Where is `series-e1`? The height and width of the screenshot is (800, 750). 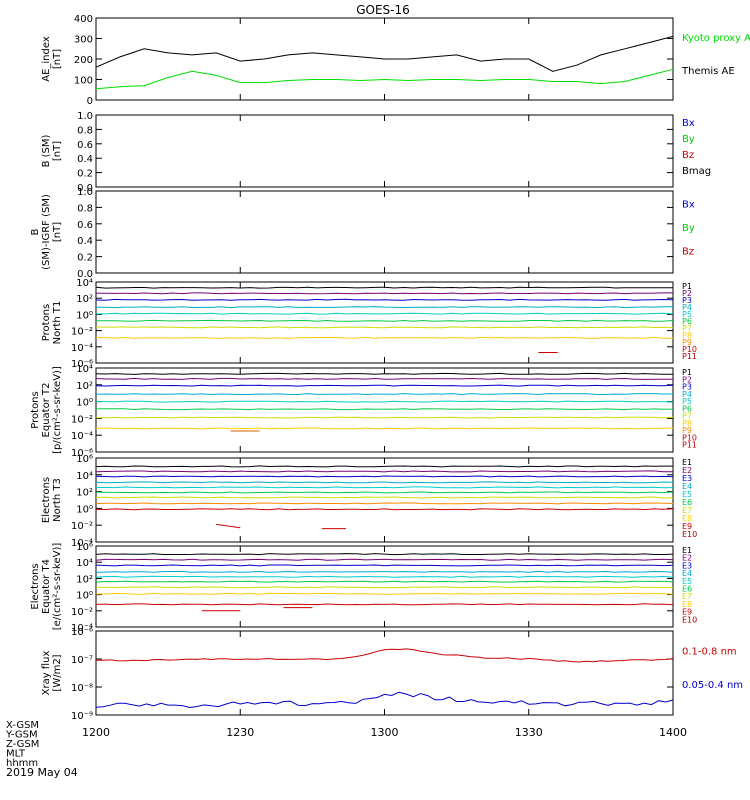
series-e1 is located at coordinates (384, 554).